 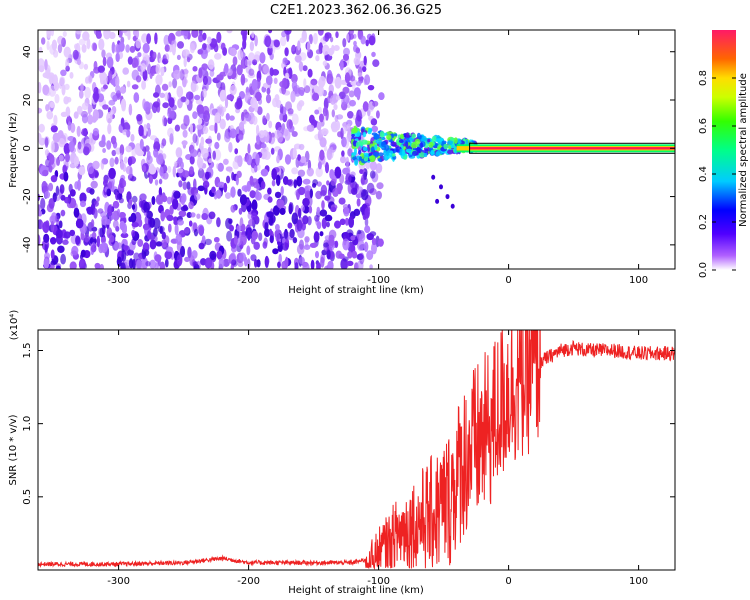 What do you see at coordinates (508, 280) in the screenshot?
I see `x-tick-label: 0` at bounding box center [508, 280].